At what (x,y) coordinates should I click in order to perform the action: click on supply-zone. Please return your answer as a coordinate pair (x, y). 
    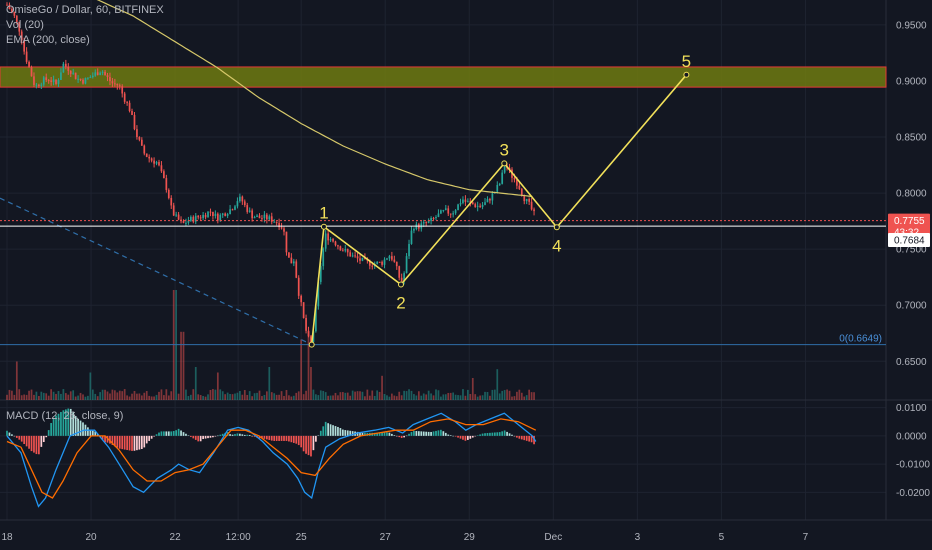
    Looking at the image, I should click on (443, 77).